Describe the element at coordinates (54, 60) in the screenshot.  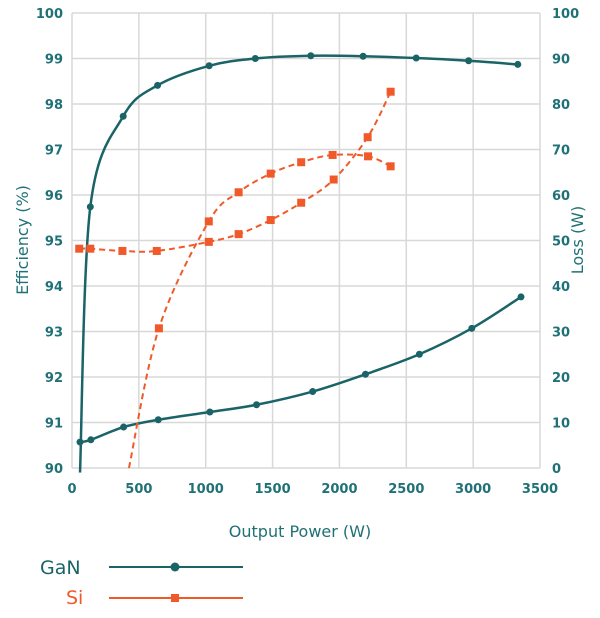
I see `y-left-tick-label: 99` at that location.